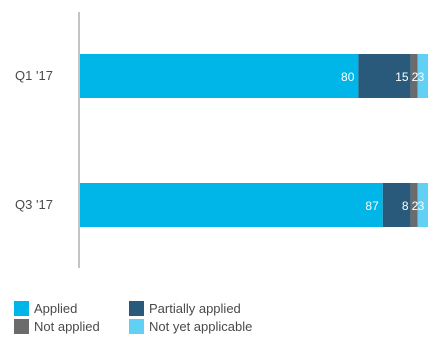 This screenshot has width=428, height=338. I want to click on category-label-q1-17: Q1 '17, so click(34, 75).